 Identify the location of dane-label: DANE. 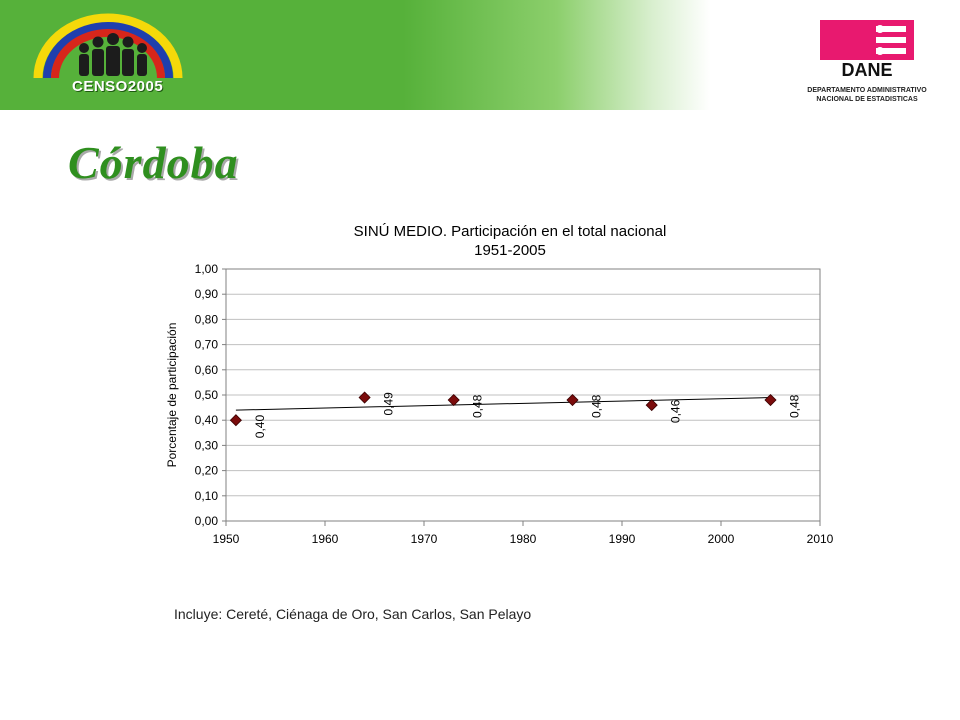
(866, 70).